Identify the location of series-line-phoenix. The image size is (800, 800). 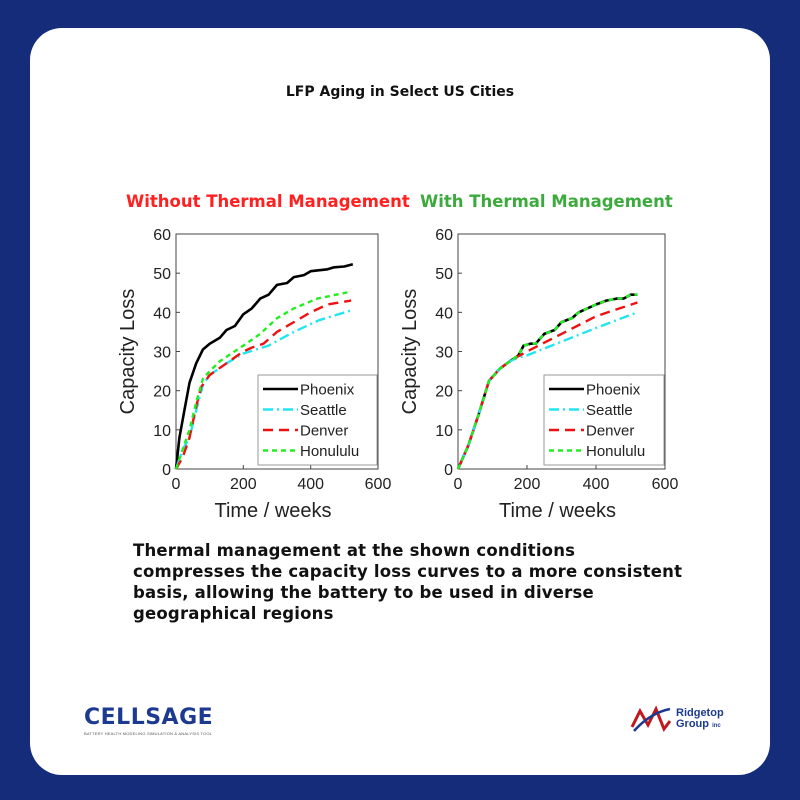
(264, 366).